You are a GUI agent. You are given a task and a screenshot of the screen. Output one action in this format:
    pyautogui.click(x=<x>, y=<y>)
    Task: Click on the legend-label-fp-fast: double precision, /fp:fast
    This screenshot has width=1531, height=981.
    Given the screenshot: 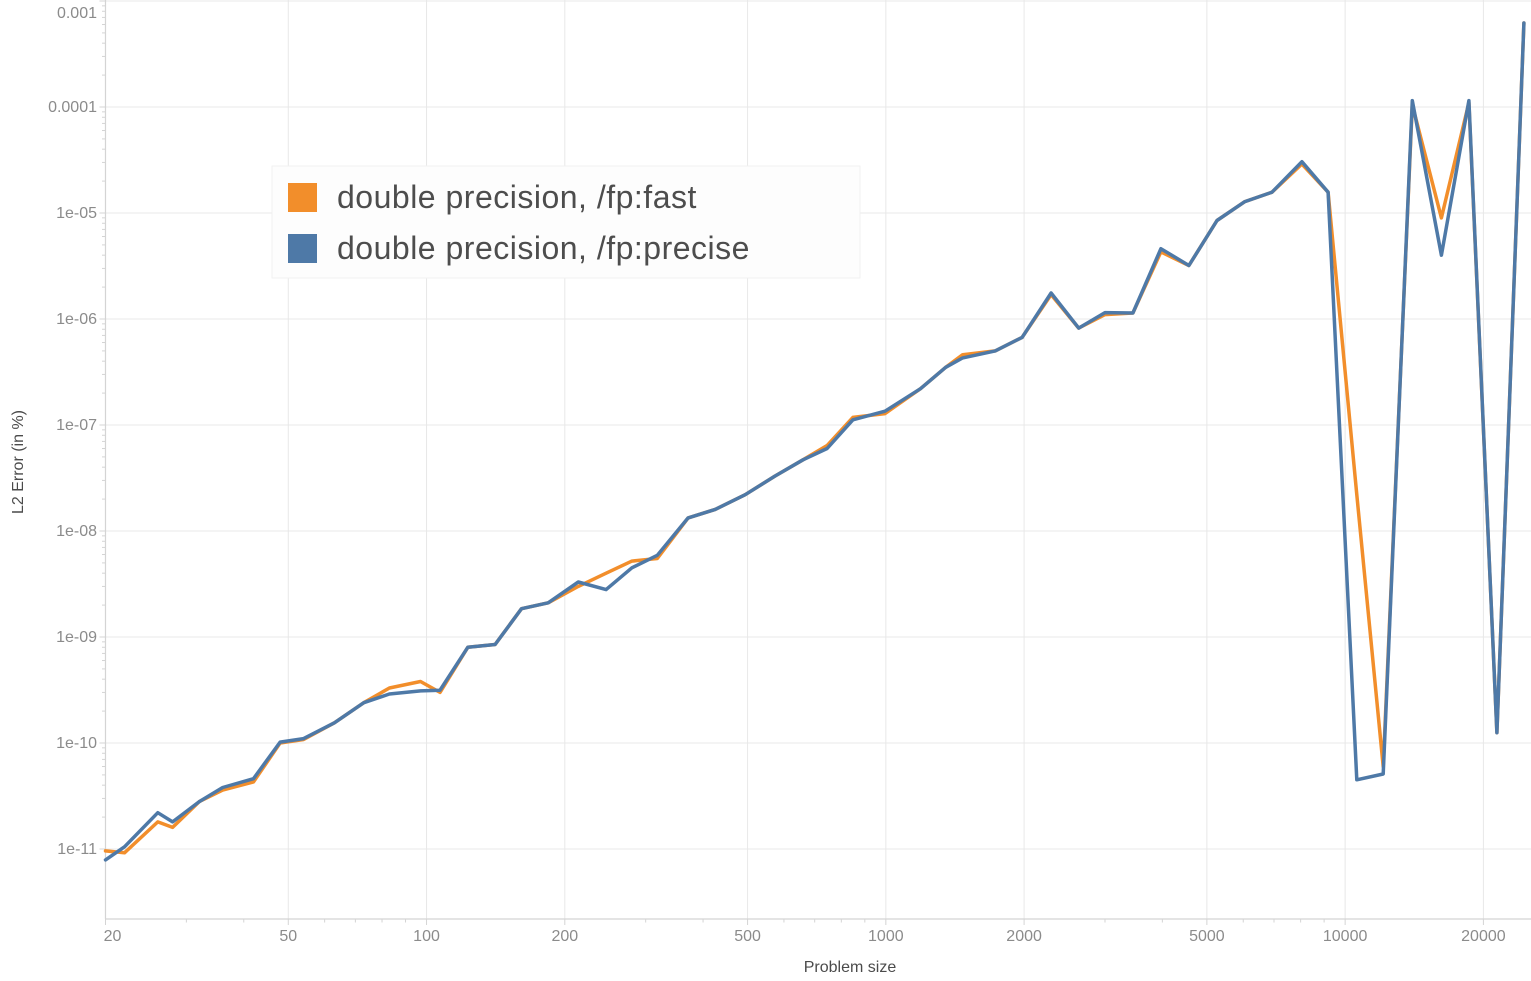 What is the action you would take?
    pyautogui.click(x=517, y=197)
    